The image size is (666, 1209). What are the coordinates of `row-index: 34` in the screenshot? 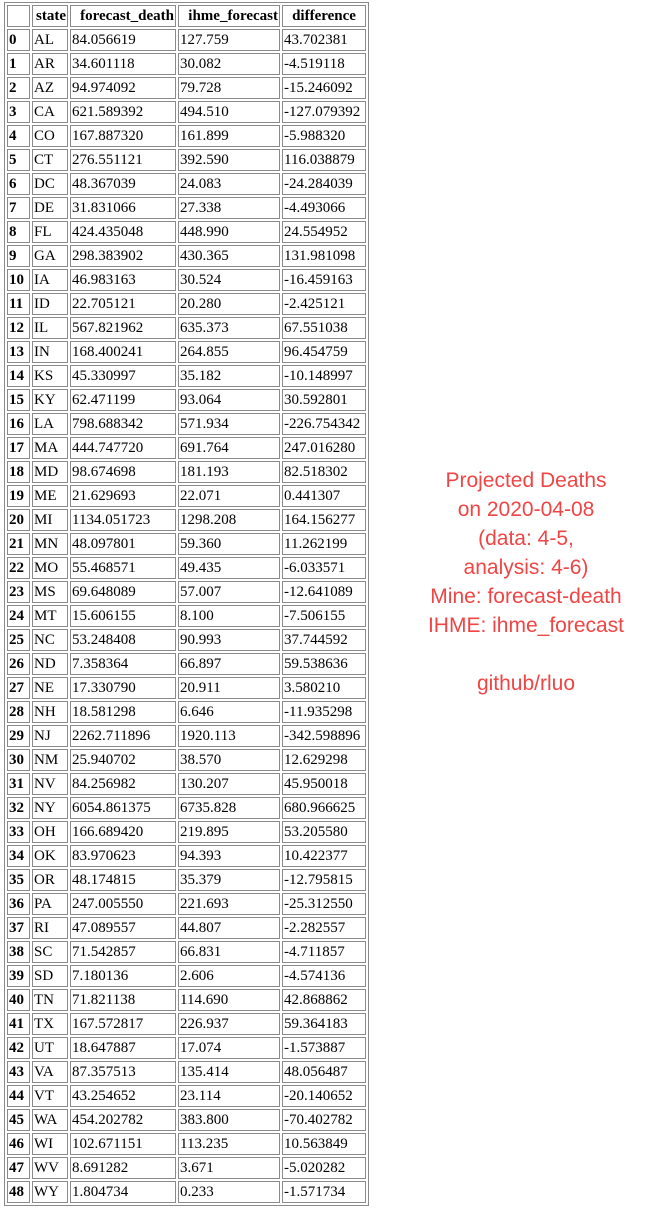 It's located at (18, 856).